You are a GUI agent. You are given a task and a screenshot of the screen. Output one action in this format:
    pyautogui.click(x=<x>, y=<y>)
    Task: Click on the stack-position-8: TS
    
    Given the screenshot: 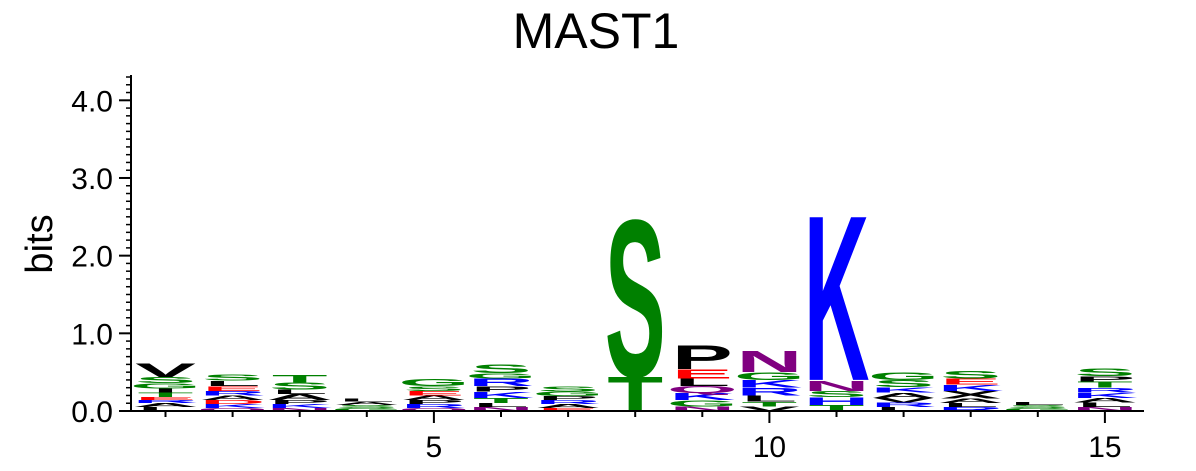 What is the action you would take?
    pyautogui.click(x=635, y=299)
    